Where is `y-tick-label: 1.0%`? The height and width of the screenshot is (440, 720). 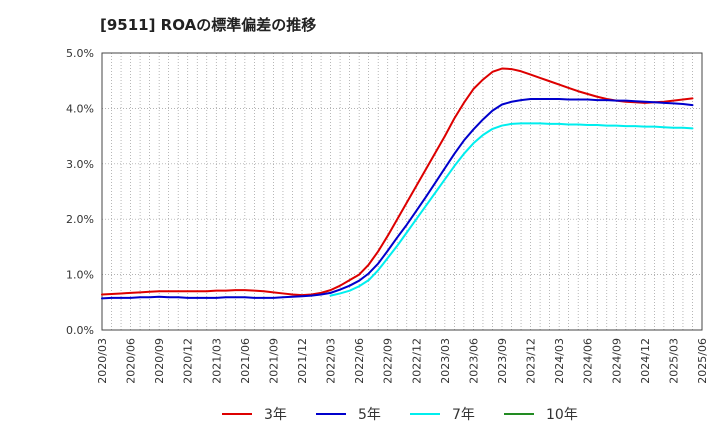
y-tick-label: 1.0% is located at coordinates (80, 275).